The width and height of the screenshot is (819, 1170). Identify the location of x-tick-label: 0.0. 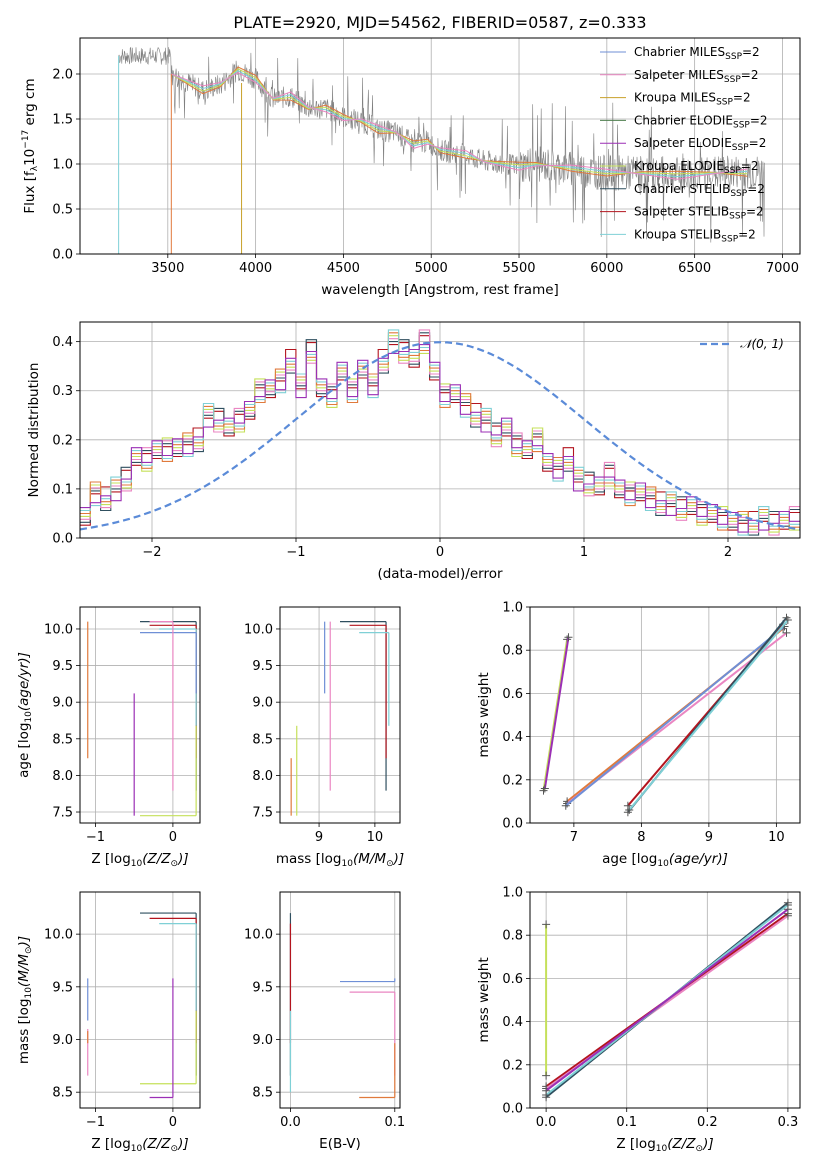
(546, 1122).